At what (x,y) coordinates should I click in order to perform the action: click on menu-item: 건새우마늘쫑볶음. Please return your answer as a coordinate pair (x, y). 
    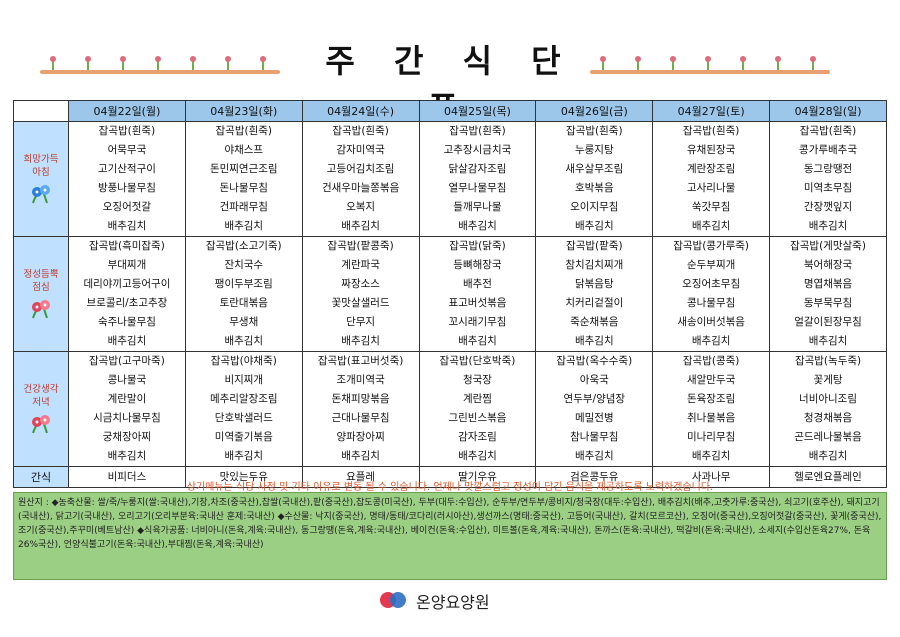
    Looking at the image, I should click on (360, 188).